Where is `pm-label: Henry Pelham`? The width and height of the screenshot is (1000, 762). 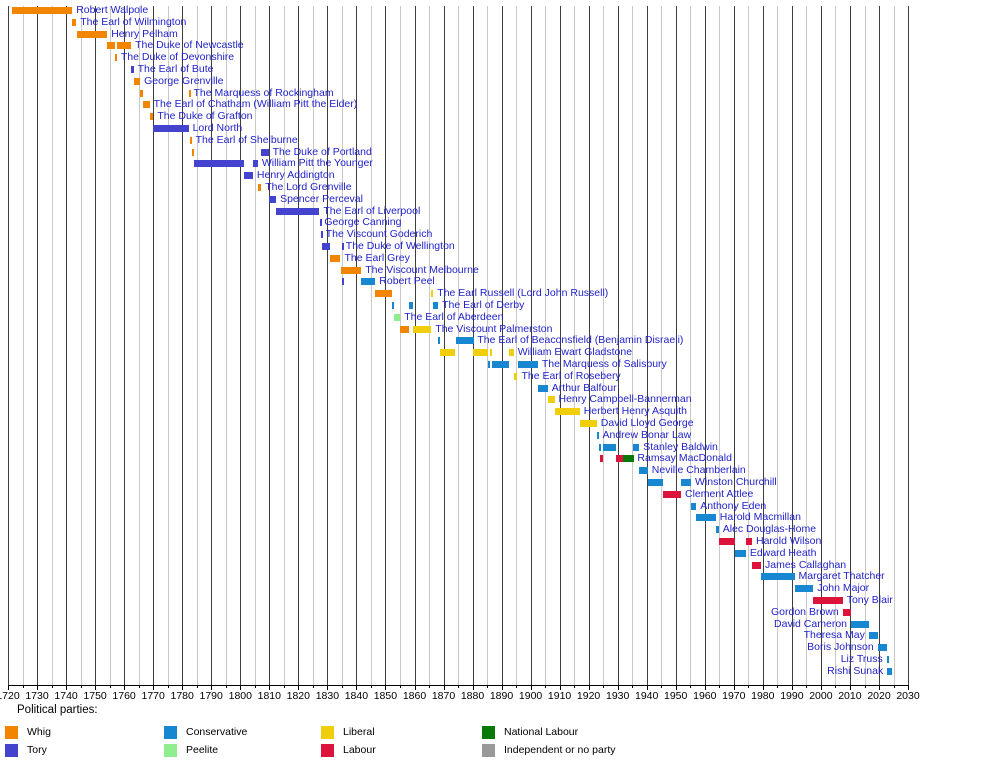
pm-label: Henry Pelham is located at coordinates (144, 33).